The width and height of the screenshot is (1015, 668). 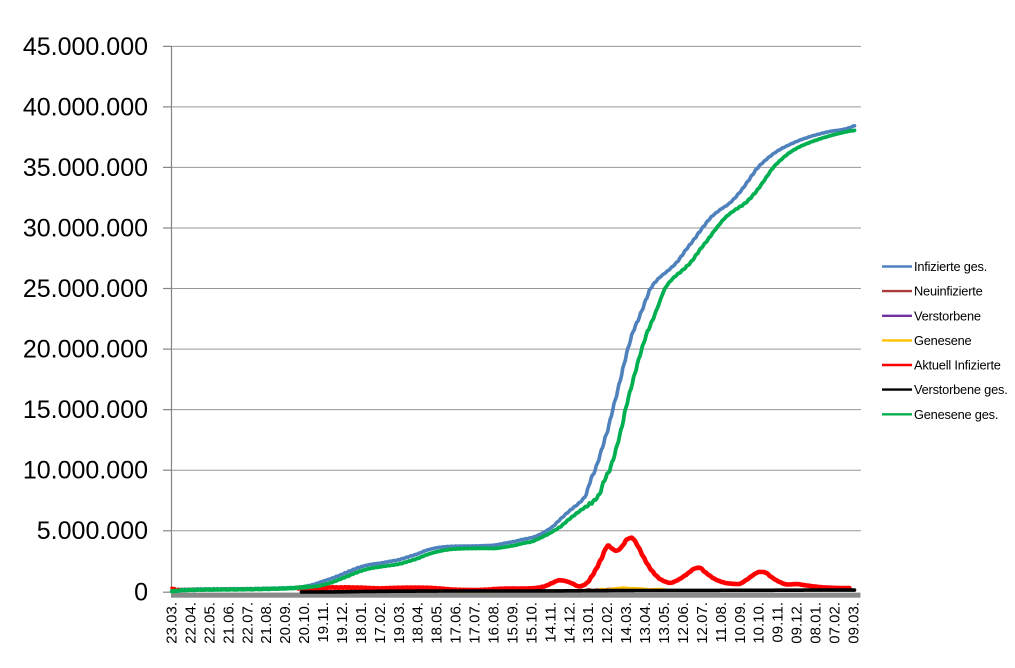 I want to click on svg-text: 09.11., so click(x=778, y=622).